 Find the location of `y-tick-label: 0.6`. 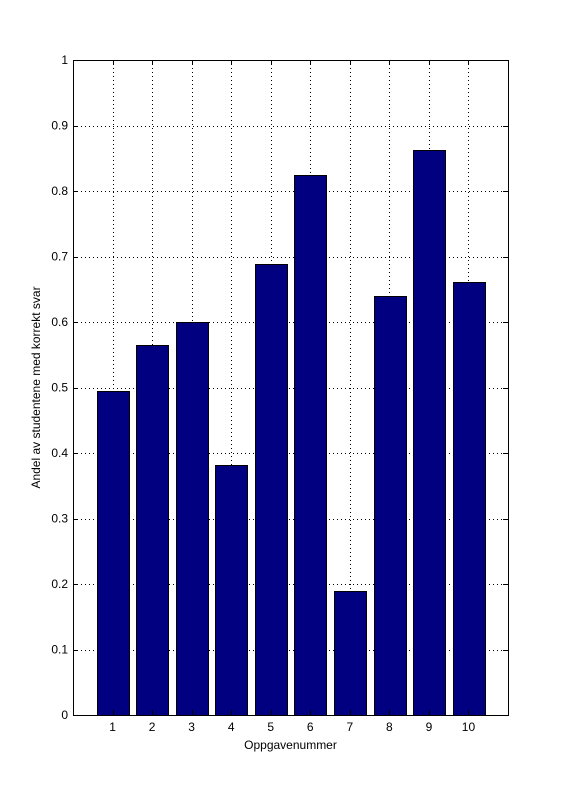

y-tick-label: 0.6 is located at coordinates (59, 322).